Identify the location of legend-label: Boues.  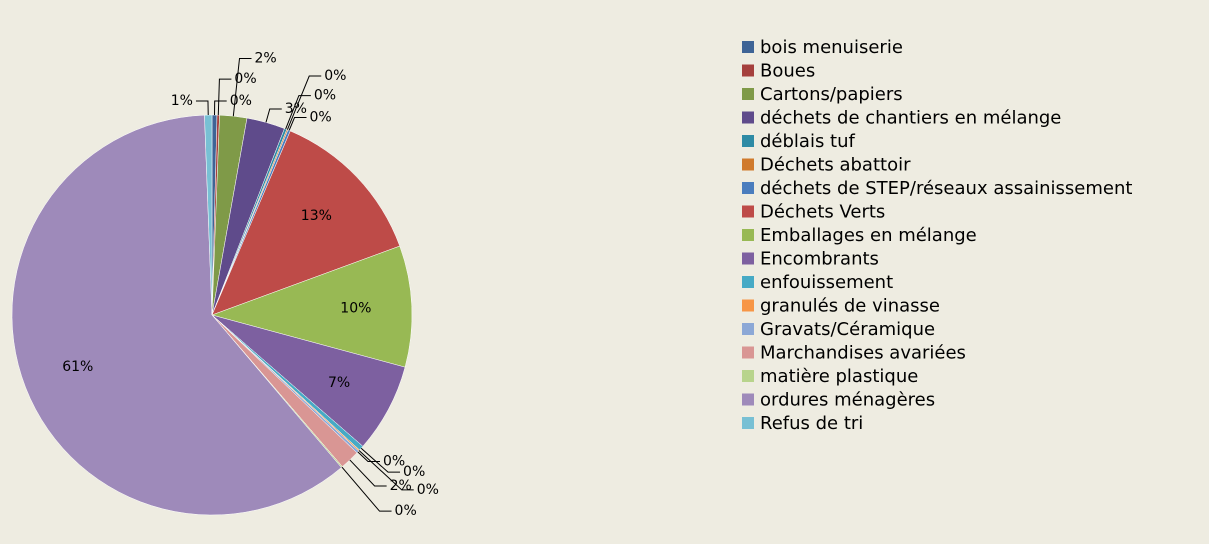
(787, 71).